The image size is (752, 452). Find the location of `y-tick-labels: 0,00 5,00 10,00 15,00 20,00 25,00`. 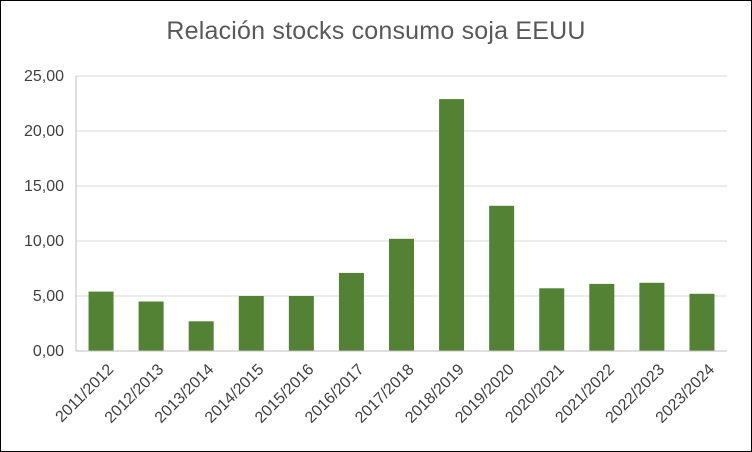

y-tick-labels: 0,00 5,00 10,00 15,00 20,00 25,00 is located at coordinates (44, 214).